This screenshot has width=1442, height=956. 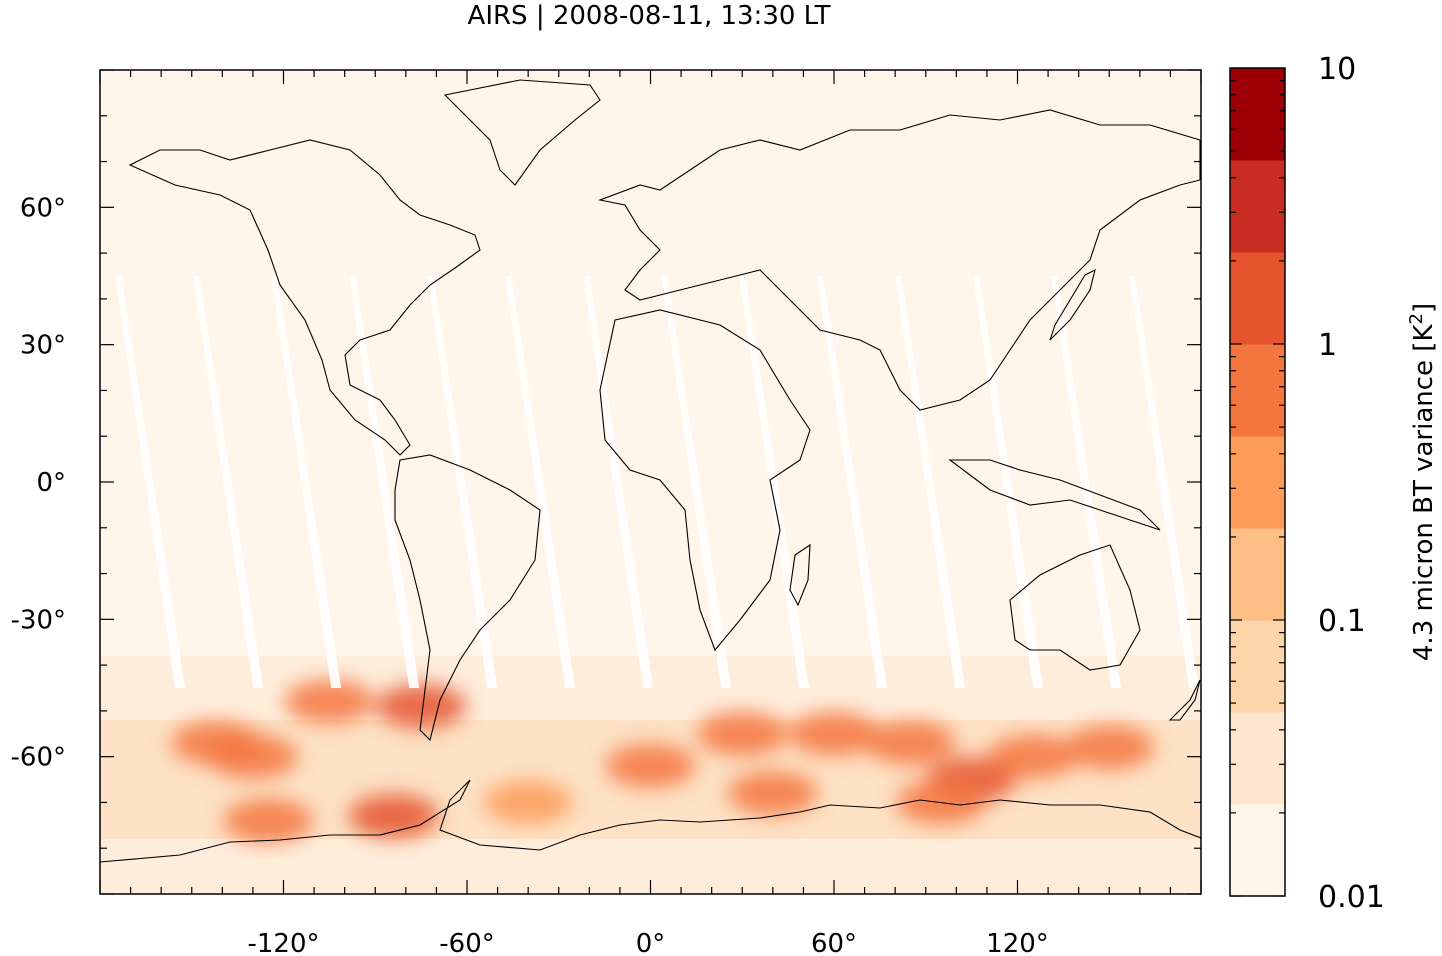 What do you see at coordinates (834, 942) in the screenshot?
I see `x-tick-label: 60°` at bounding box center [834, 942].